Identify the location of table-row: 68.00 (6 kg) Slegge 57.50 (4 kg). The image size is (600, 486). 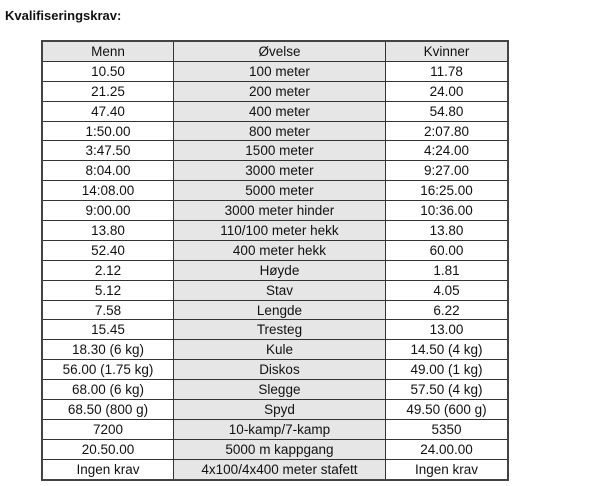
(275, 390).